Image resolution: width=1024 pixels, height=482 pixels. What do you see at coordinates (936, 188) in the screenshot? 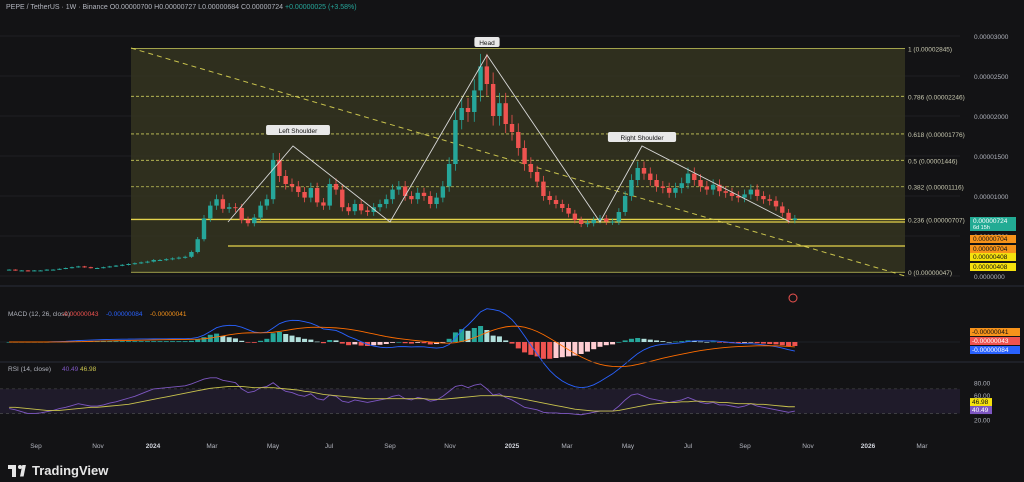
I see `fib-level-label: 0.382 (0.00001116)` at bounding box center [936, 188].